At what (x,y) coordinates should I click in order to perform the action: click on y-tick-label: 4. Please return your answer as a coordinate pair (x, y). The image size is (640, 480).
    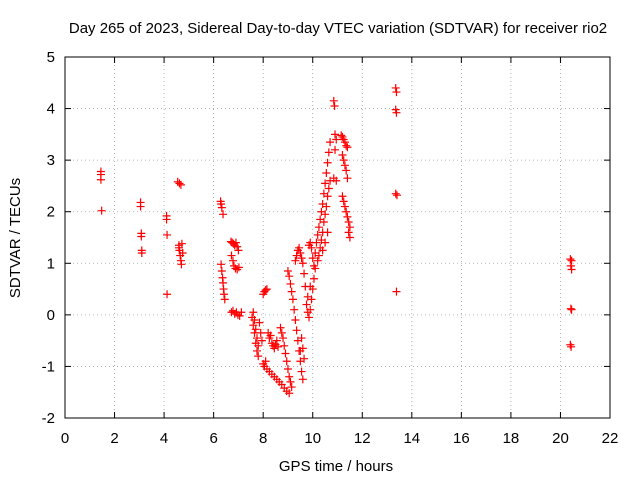
    Looking at the image, I should click on (51, 109).